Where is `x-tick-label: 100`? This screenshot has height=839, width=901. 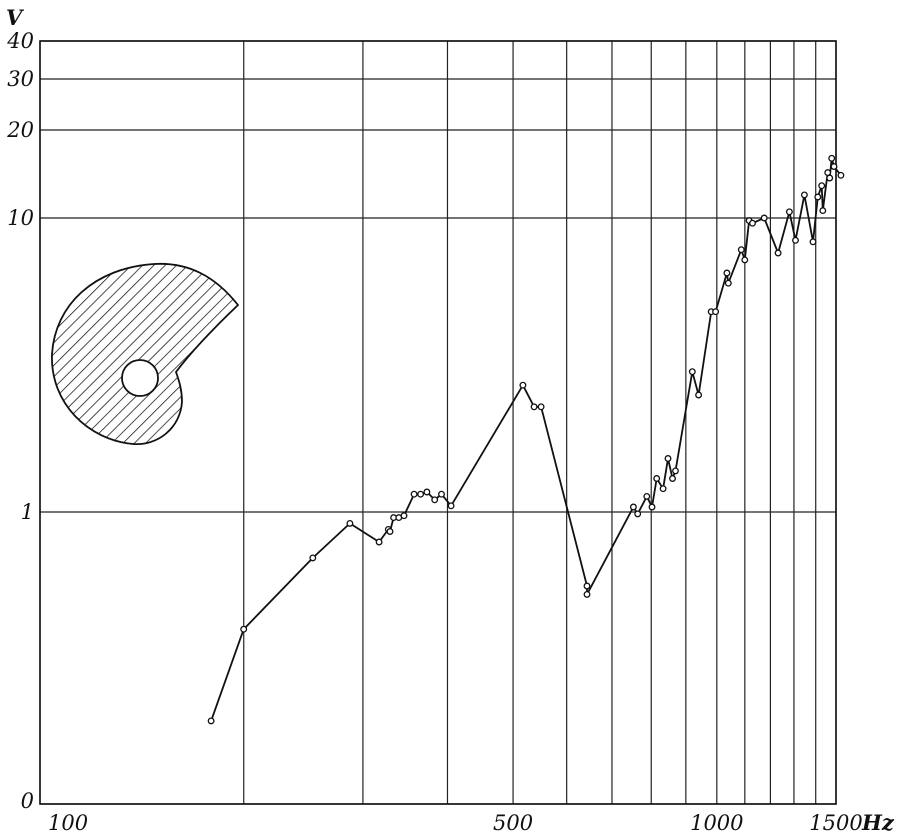
x-tick-label: 100 is located at coordinates (68, 823).